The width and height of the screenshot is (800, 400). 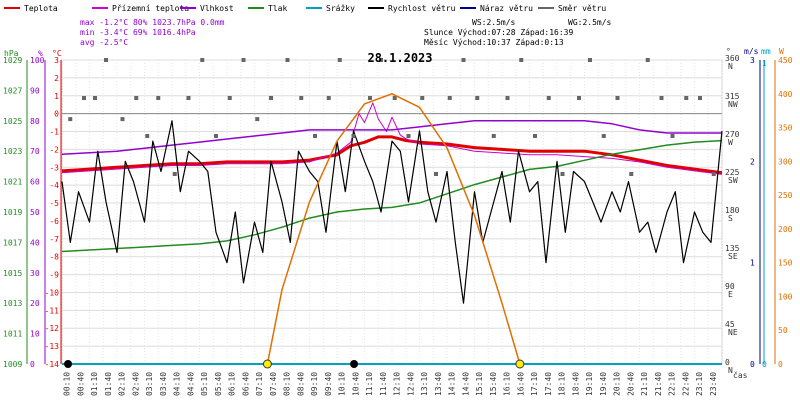 What do you see at coordinates (149, 384) in the screenshot?
I see `time-tick-label: 03:10` at bounding box center [149, 384].